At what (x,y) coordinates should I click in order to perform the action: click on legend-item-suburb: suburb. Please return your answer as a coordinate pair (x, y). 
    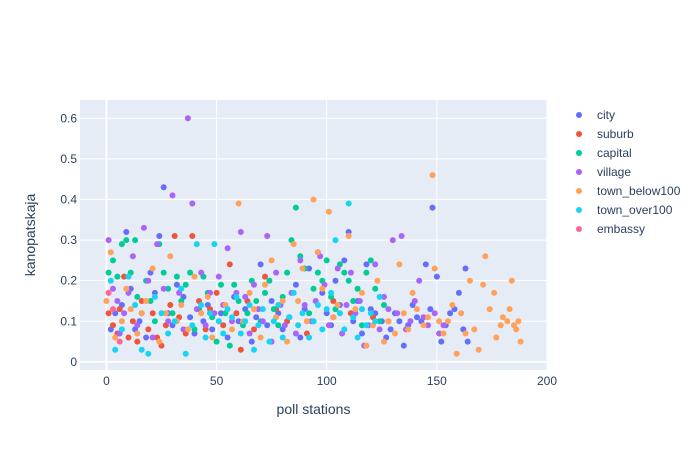
    Looking at the image, I should click on (605, 134).